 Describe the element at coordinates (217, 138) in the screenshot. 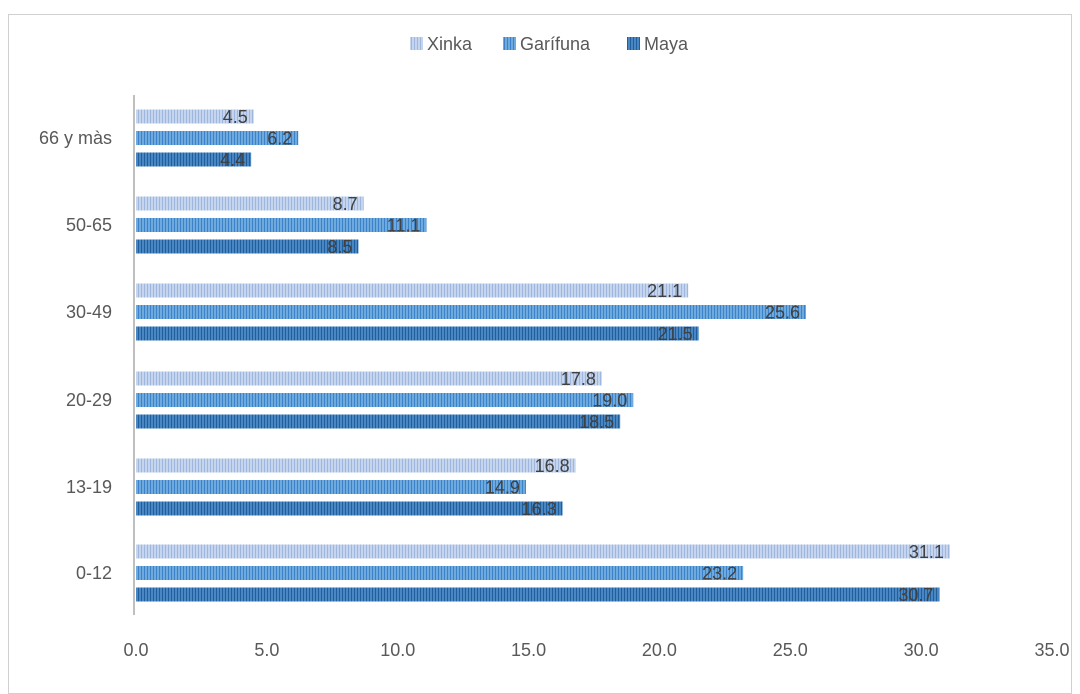

I see `bar-garifuna-66-y-mas` at that location.